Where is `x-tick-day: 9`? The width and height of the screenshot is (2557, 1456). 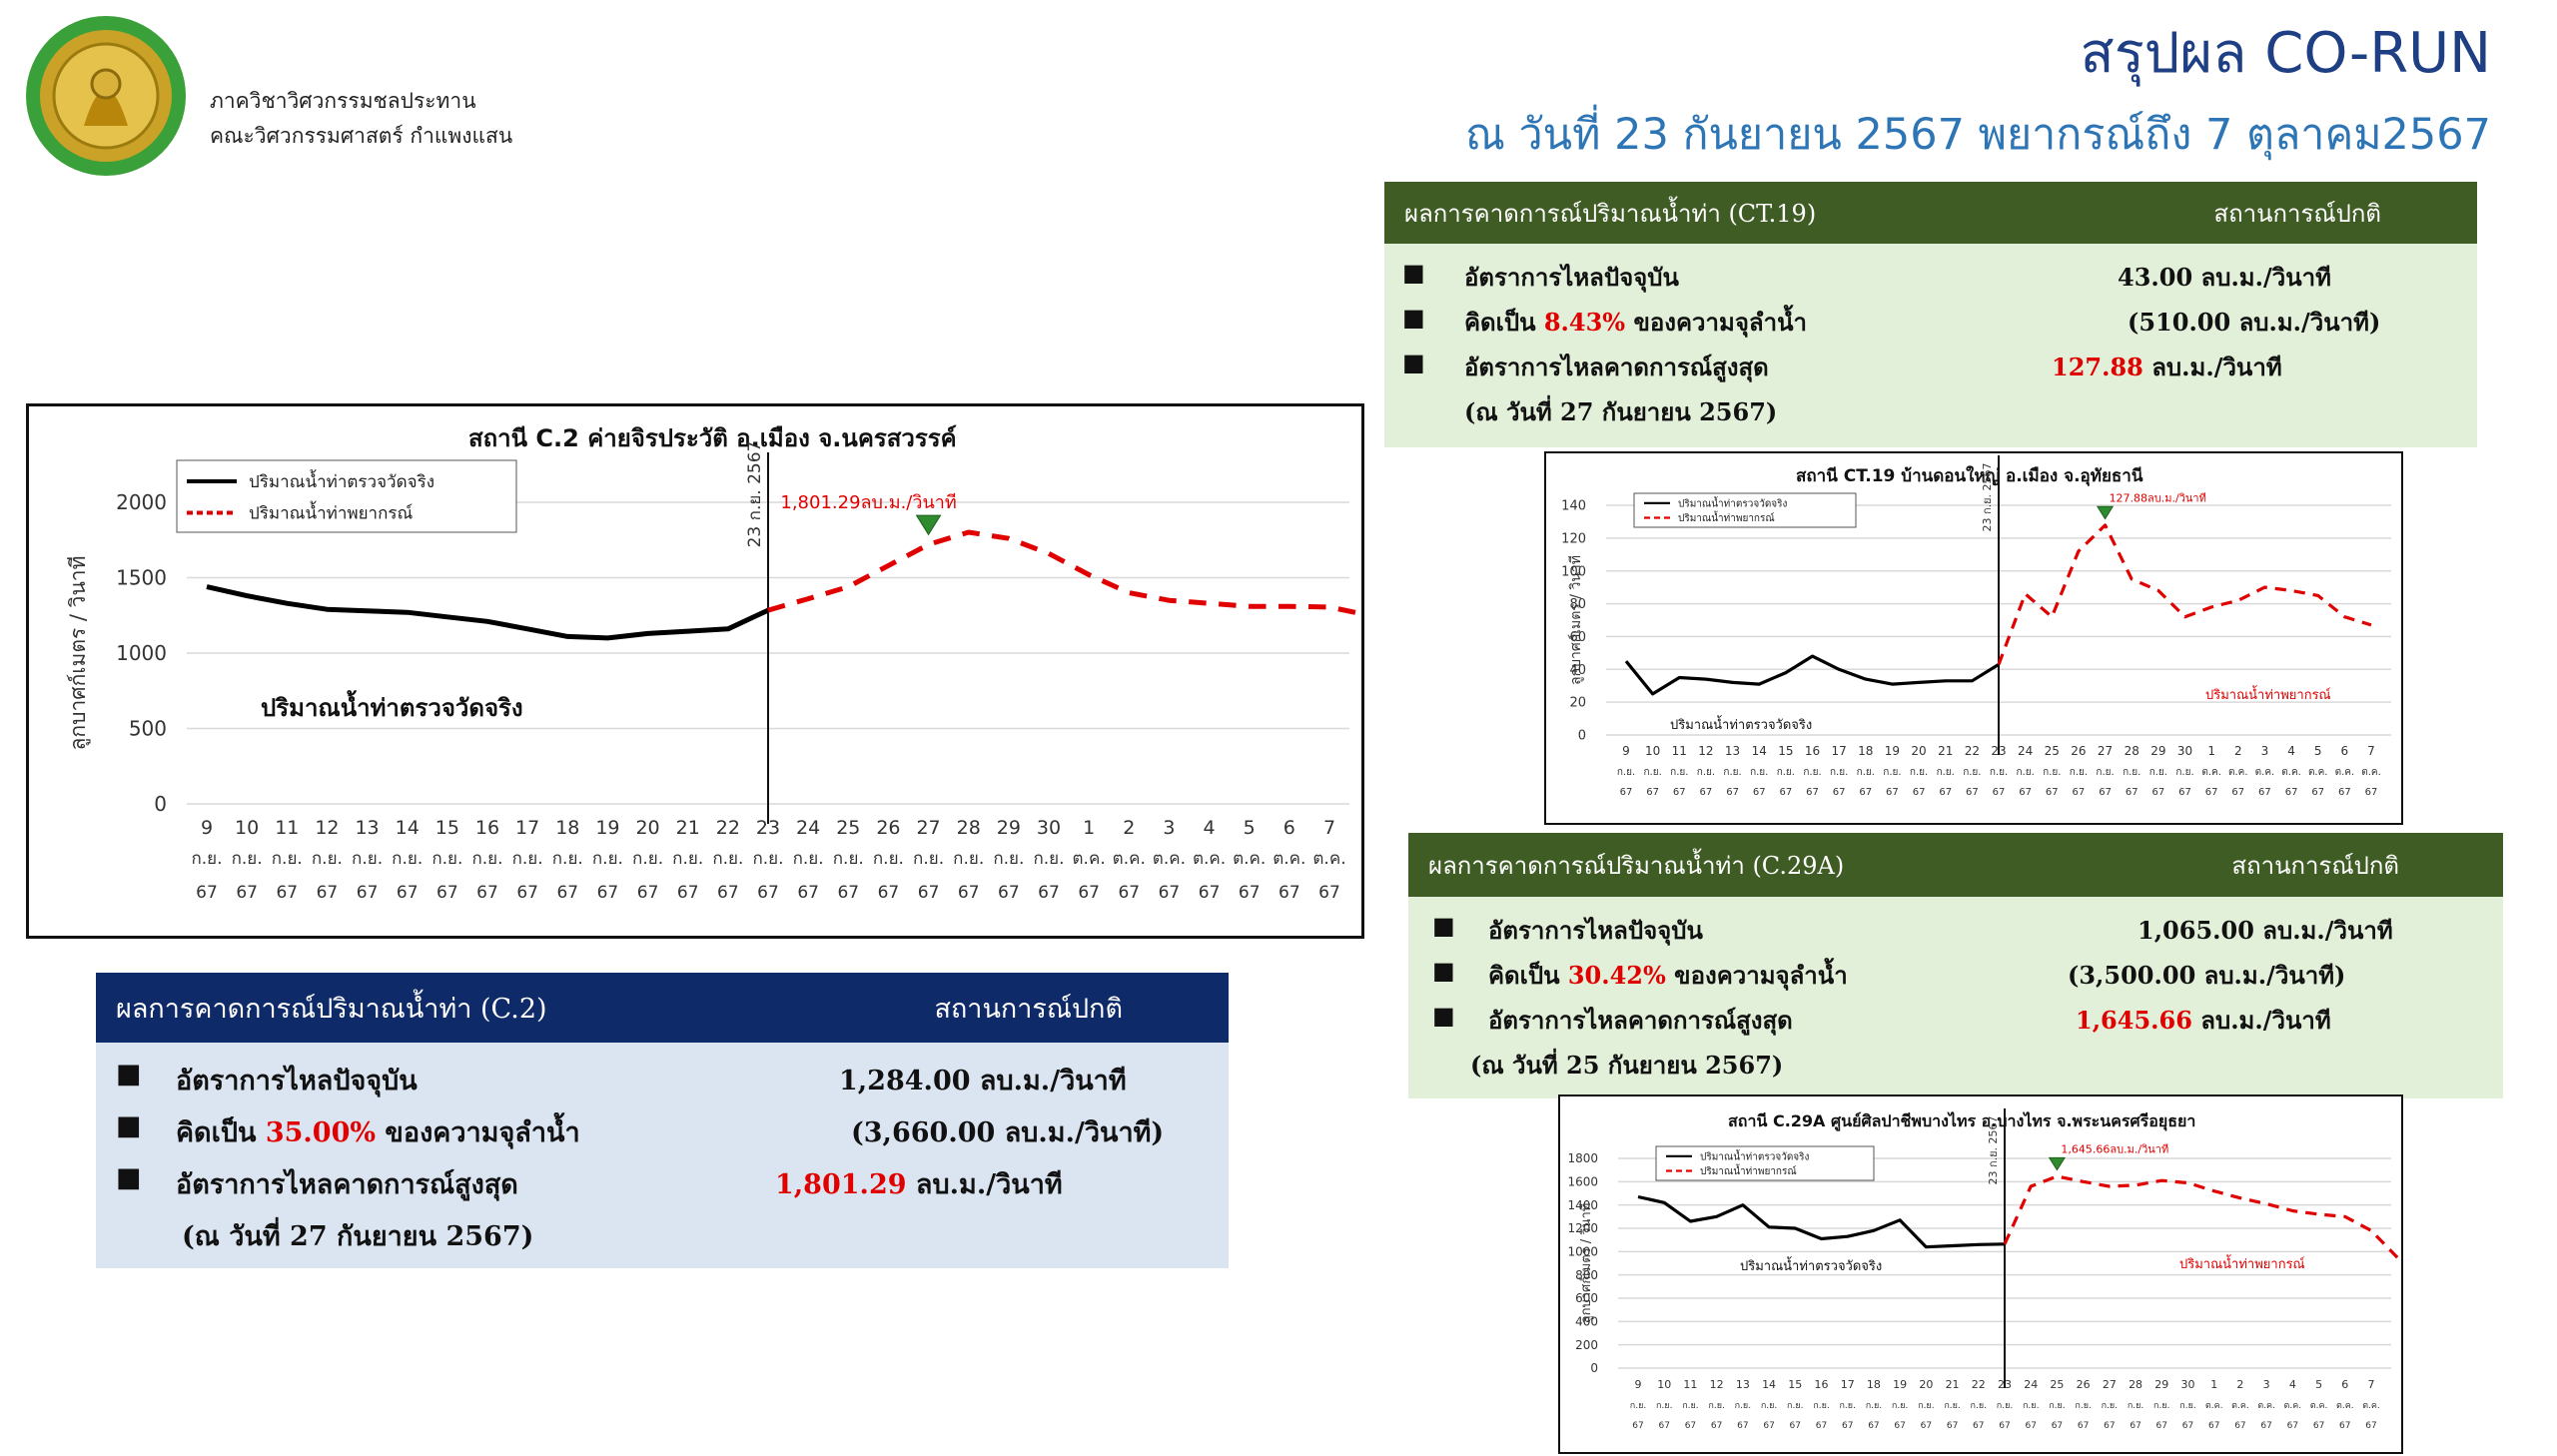 x-tick-day: 9 is located at coordinates (1638, 1385).